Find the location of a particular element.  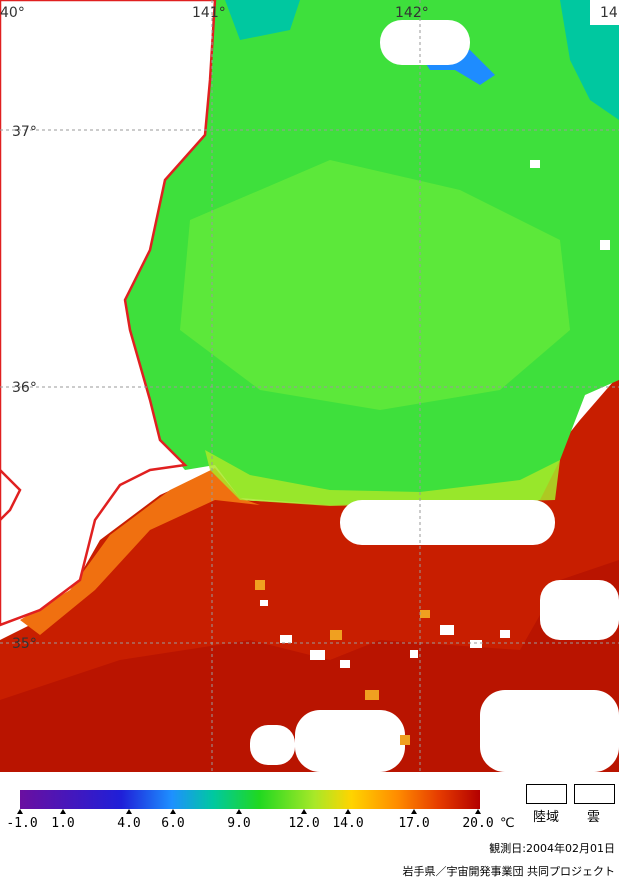

lon-label: 40° is located at coordinates (12, 13).